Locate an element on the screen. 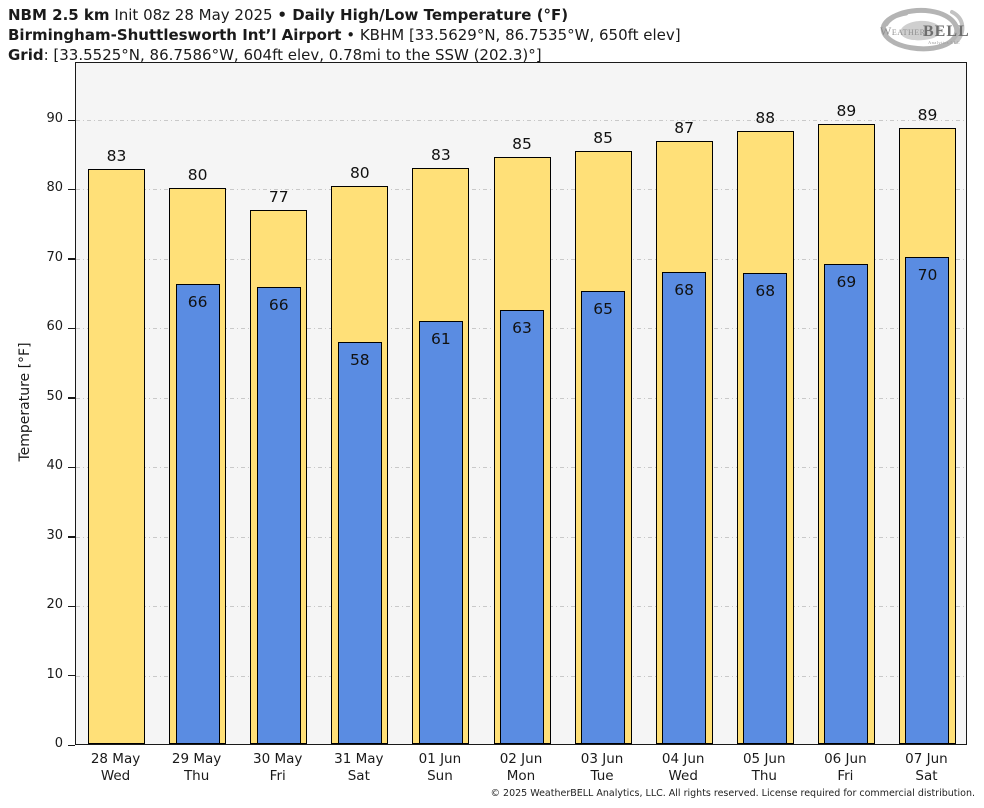 The height and width of the screenshot is (808, 984). high-temp-bar is located at coordinates (117, 456).